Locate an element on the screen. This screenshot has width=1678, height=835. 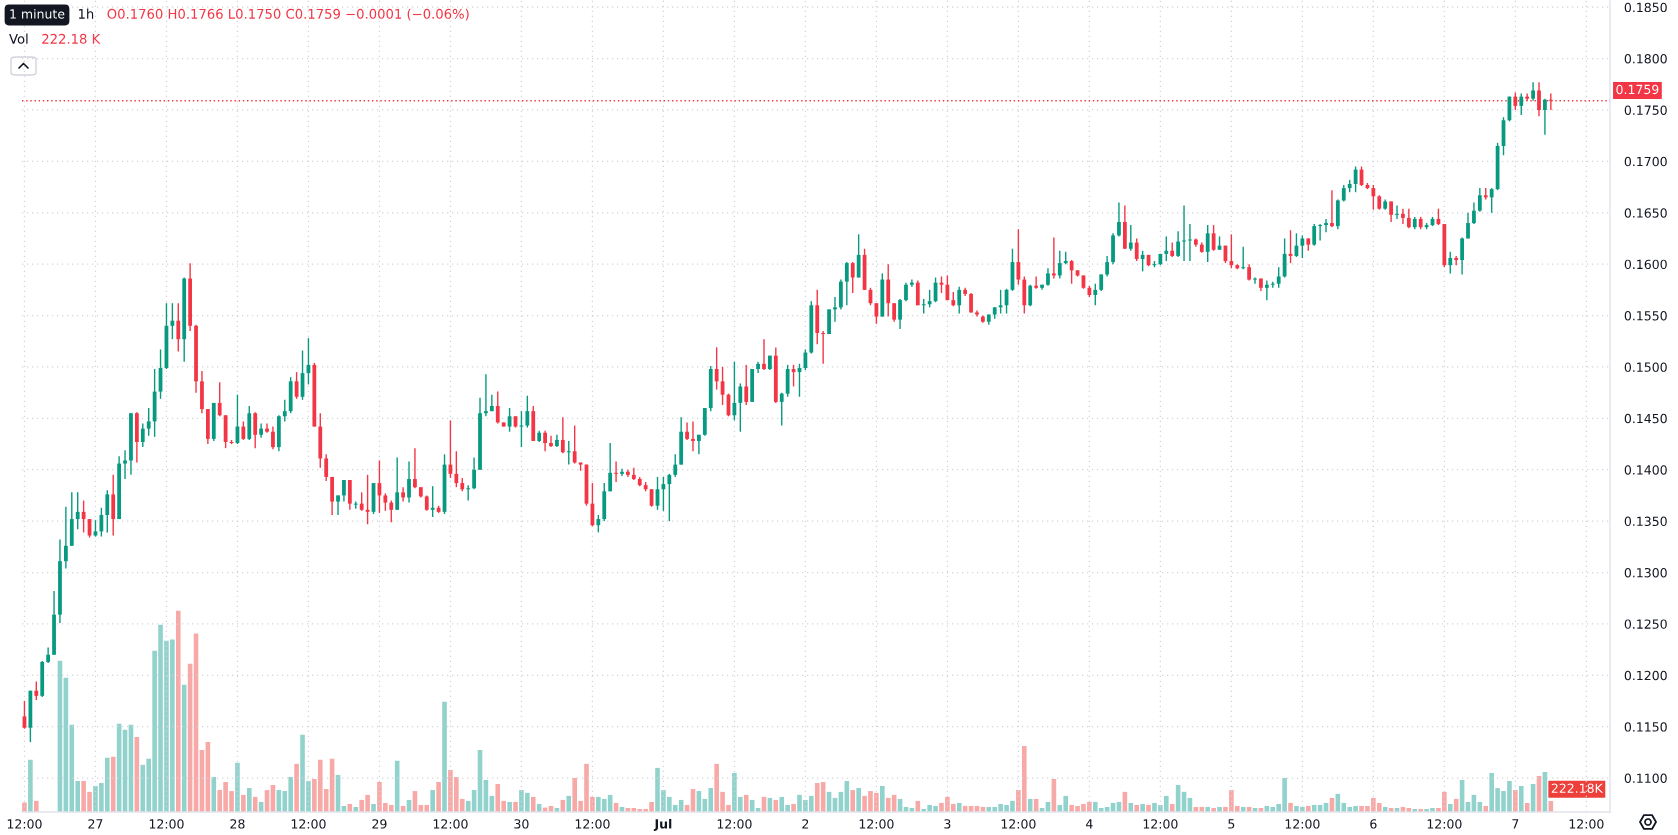
y-tick-label: 0.1250 is located at coordinates (1645, 624).